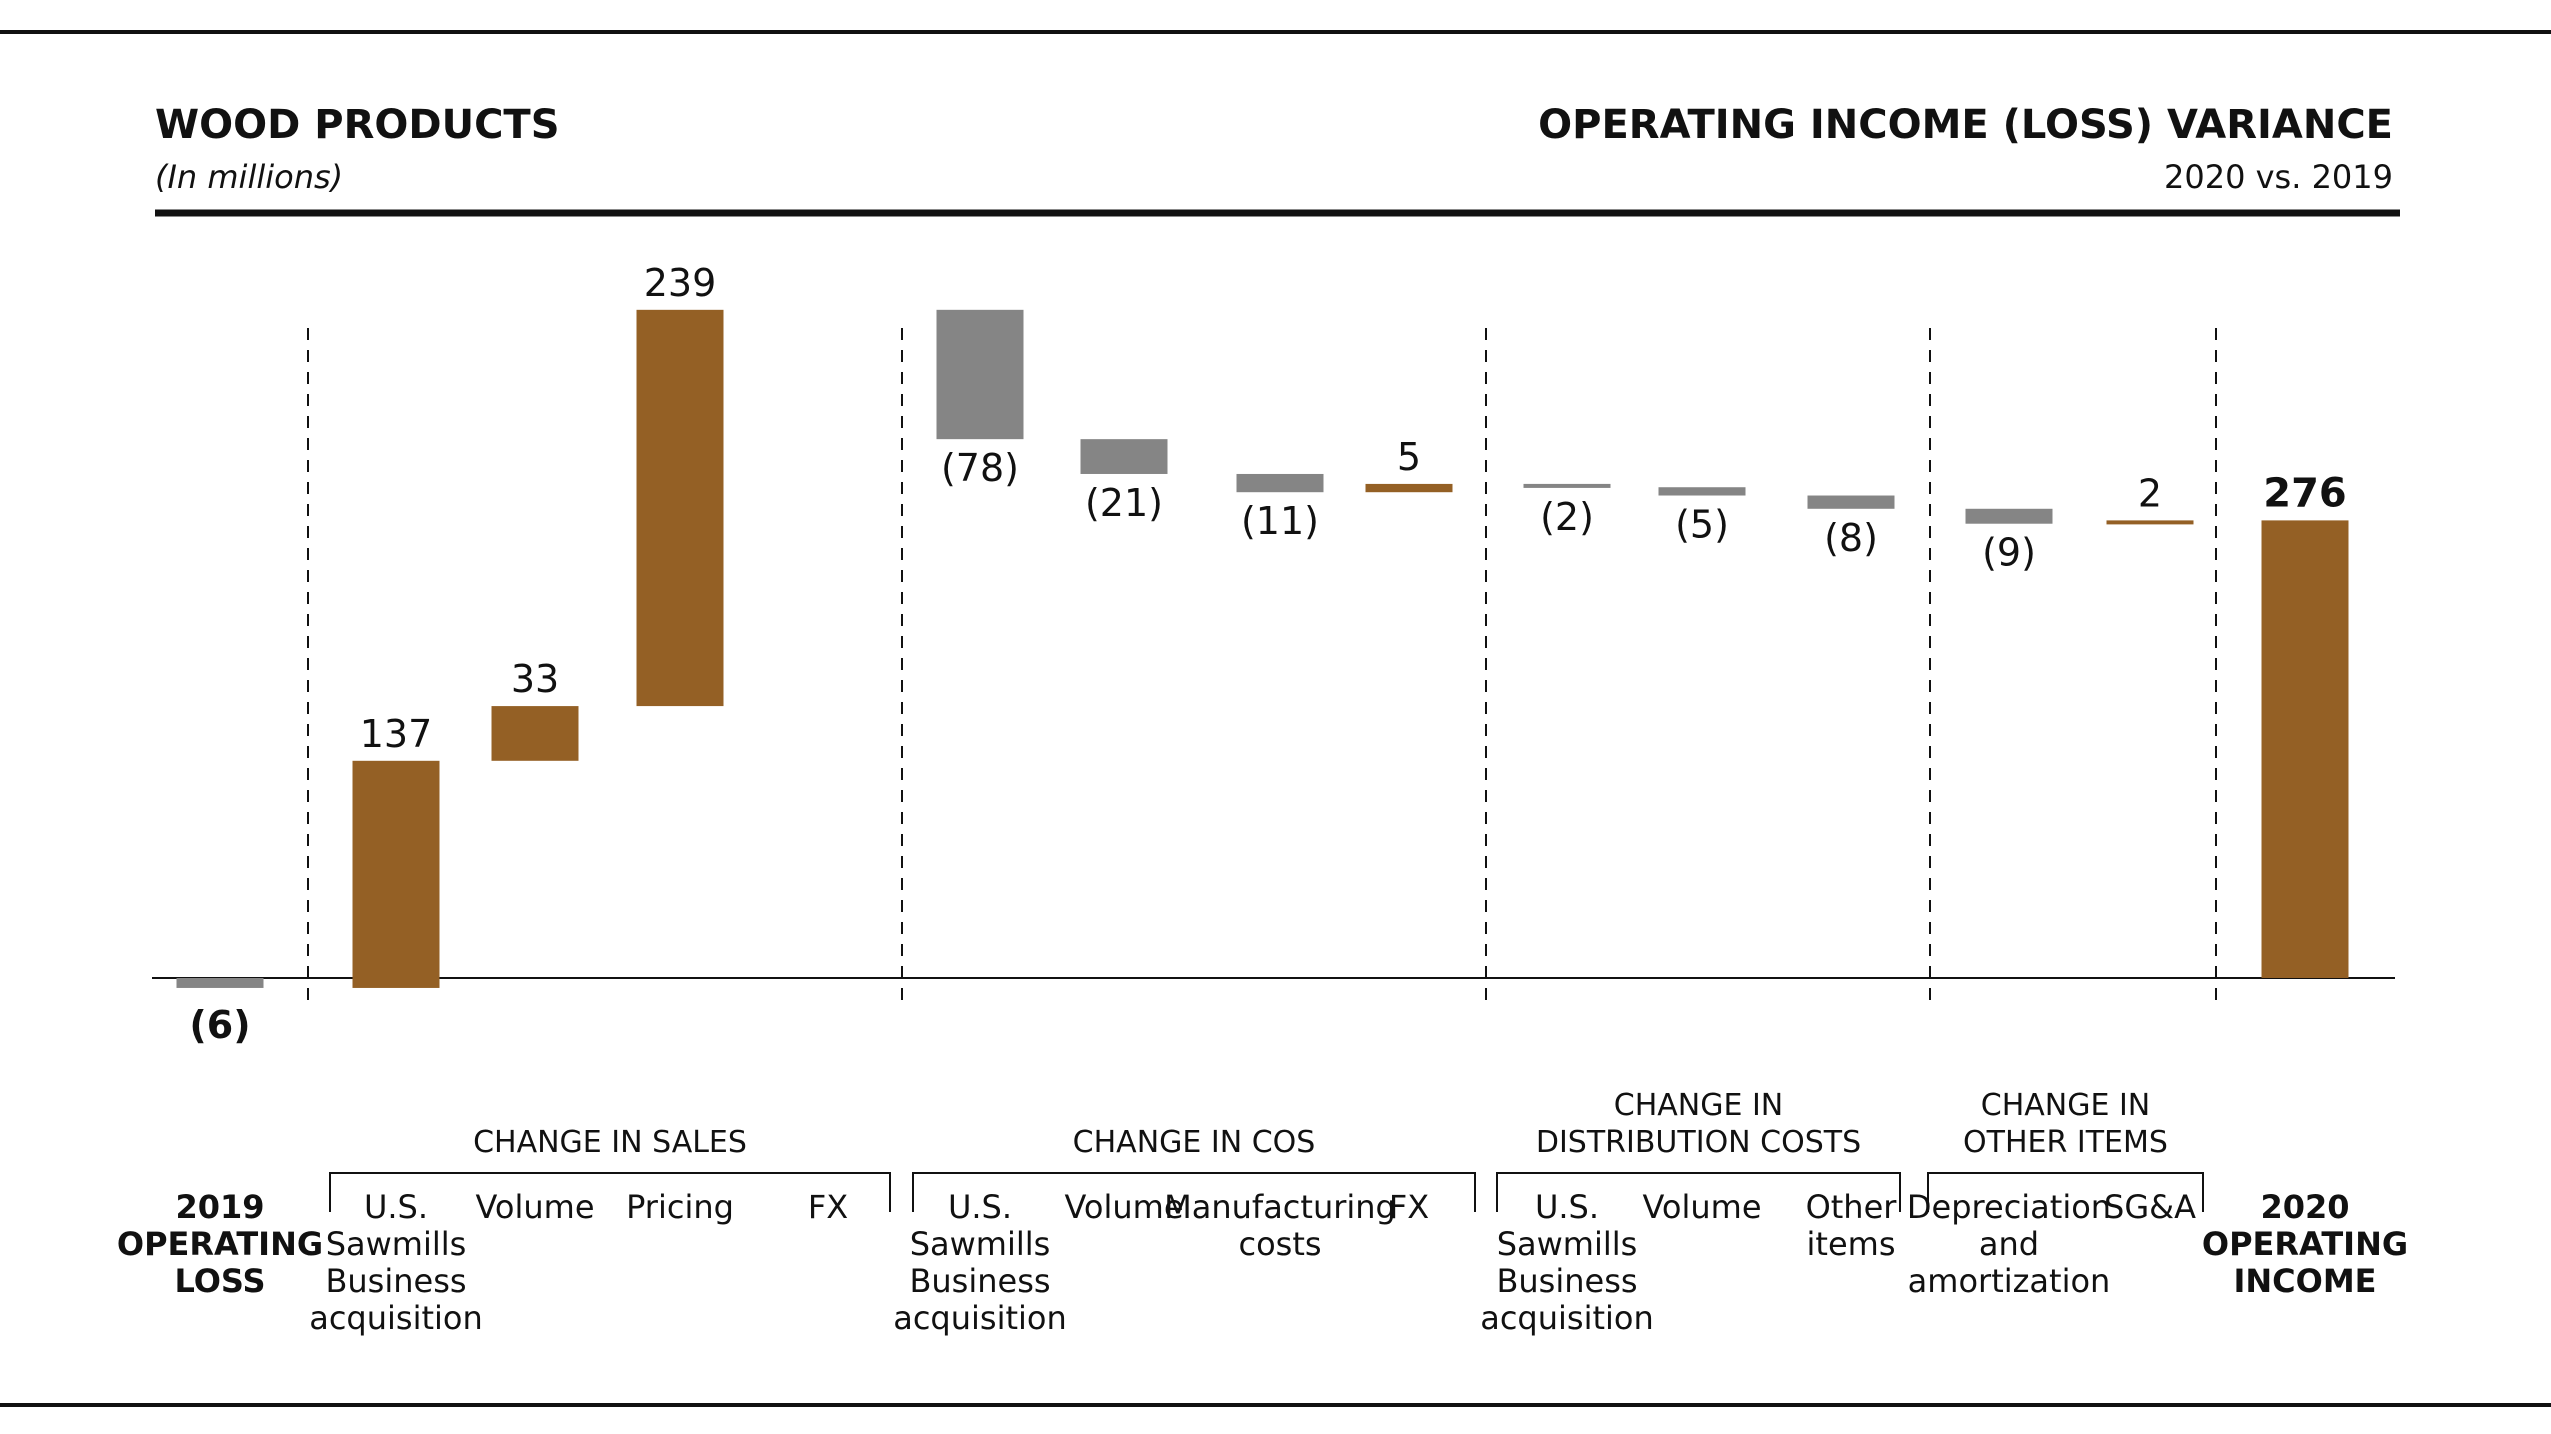  Describe the element at coordinates (610, 1142) in the screenshot. I see `group-title: CHANGE IN SALES` at that location.